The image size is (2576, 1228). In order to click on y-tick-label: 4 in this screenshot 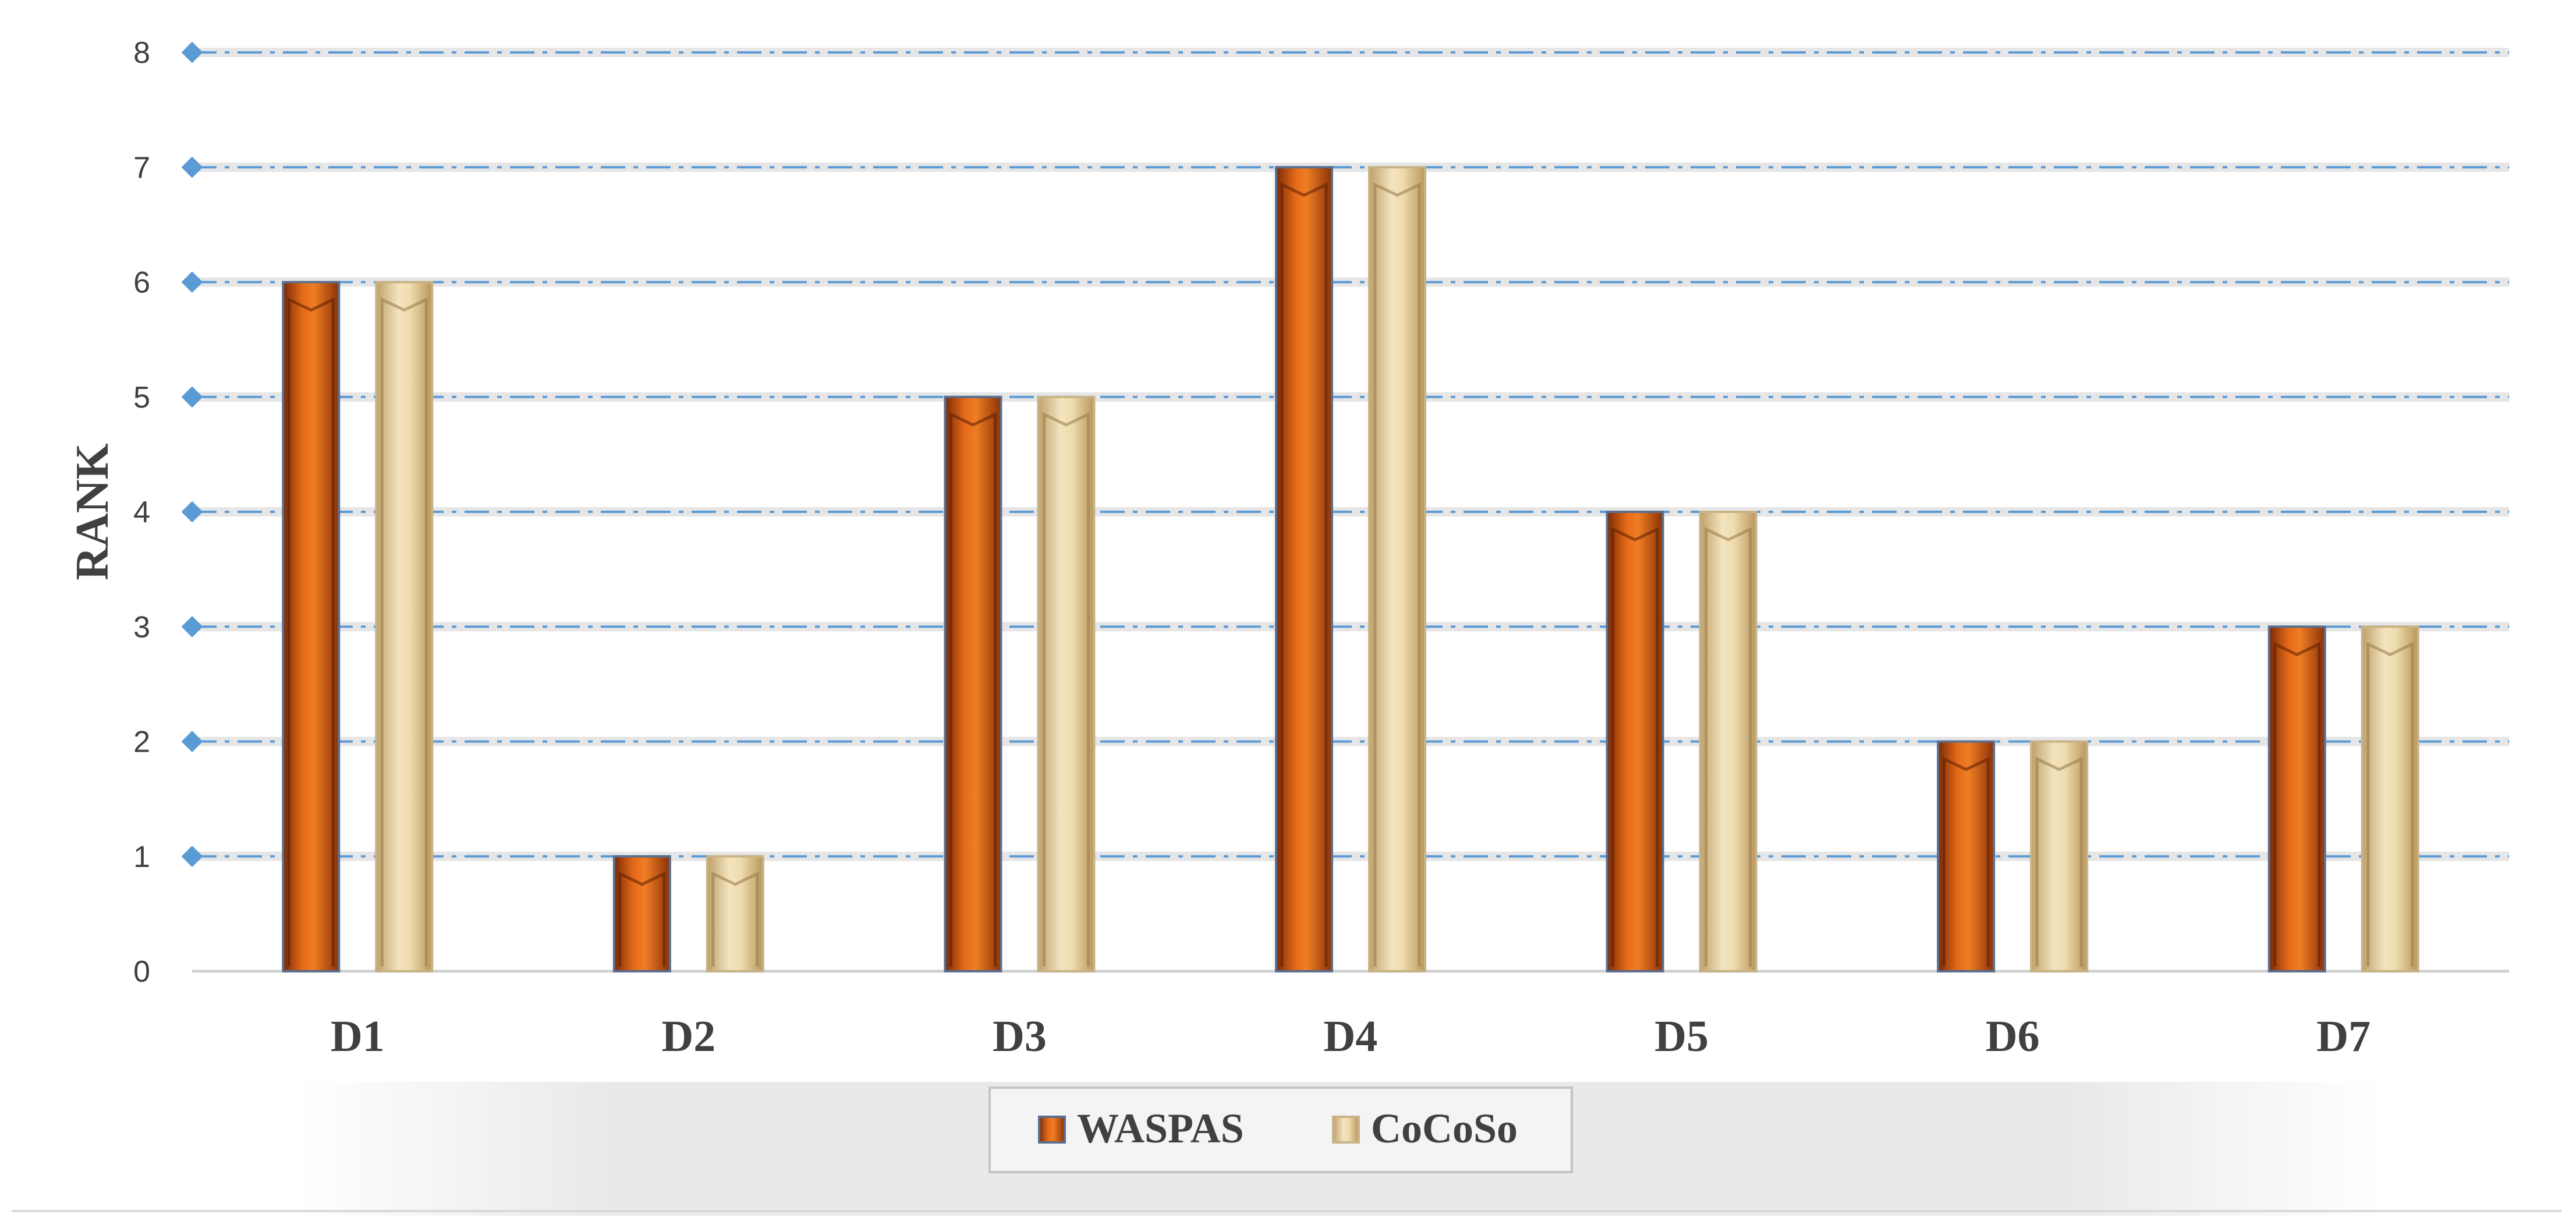, I will do `click(141, 512)`.